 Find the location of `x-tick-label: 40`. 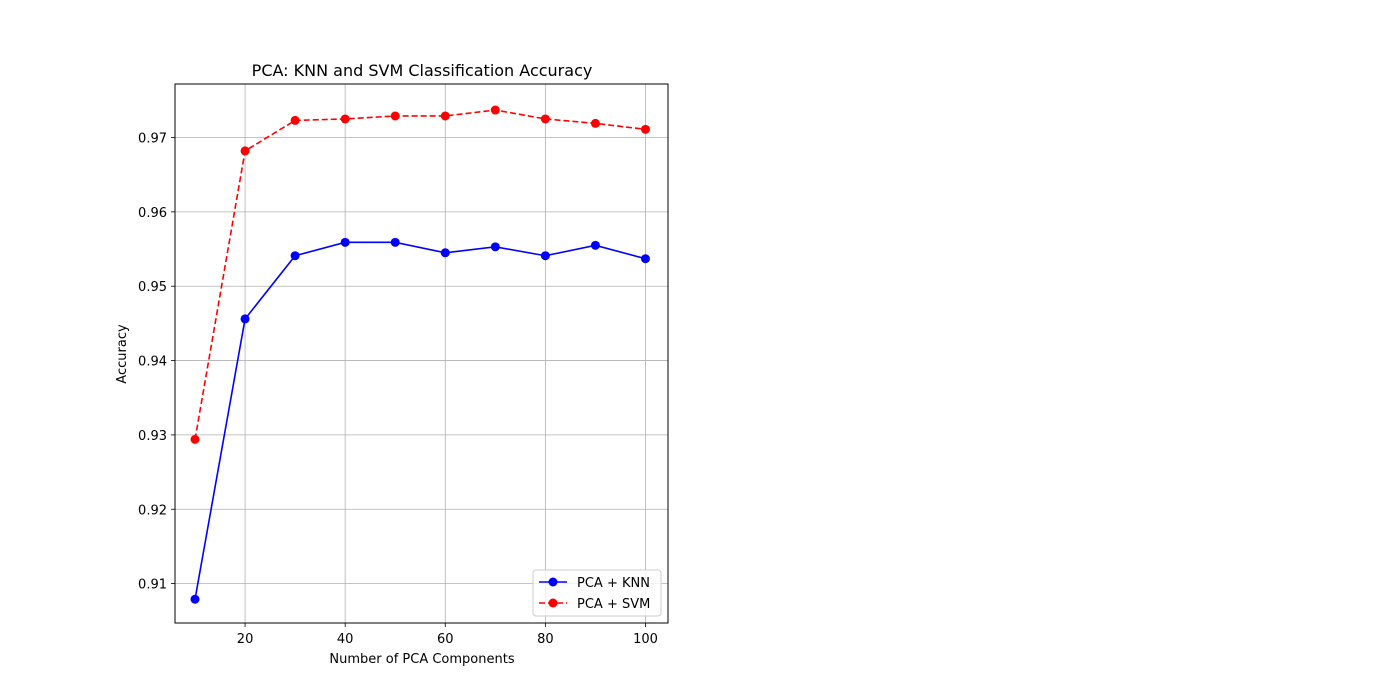

x-tick-label: 40 is located at coordinates (345, 639).